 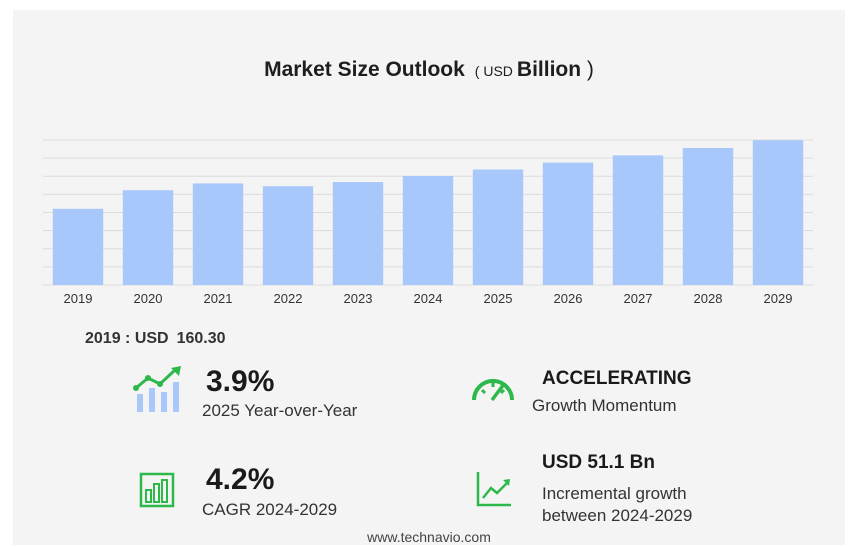 What do you see at coordinates (128, 338) in the screenshot?
I see `base-sep: :` at bounding box center [128, 338].